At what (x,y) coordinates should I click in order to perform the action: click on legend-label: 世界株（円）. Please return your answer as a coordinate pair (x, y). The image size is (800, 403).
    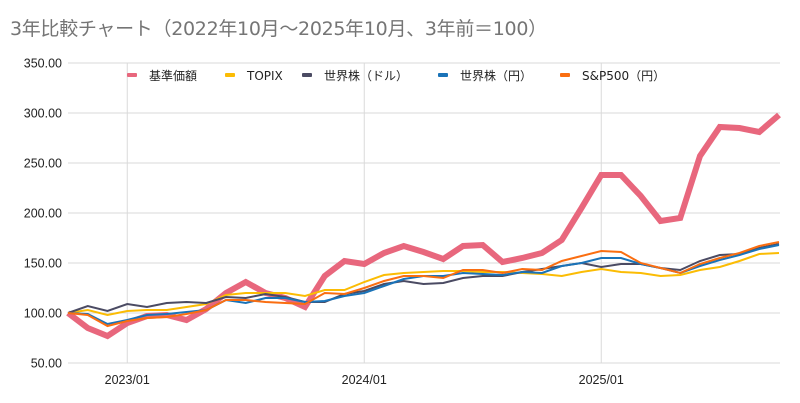
    Looking at the image, I should click on (496, 75).